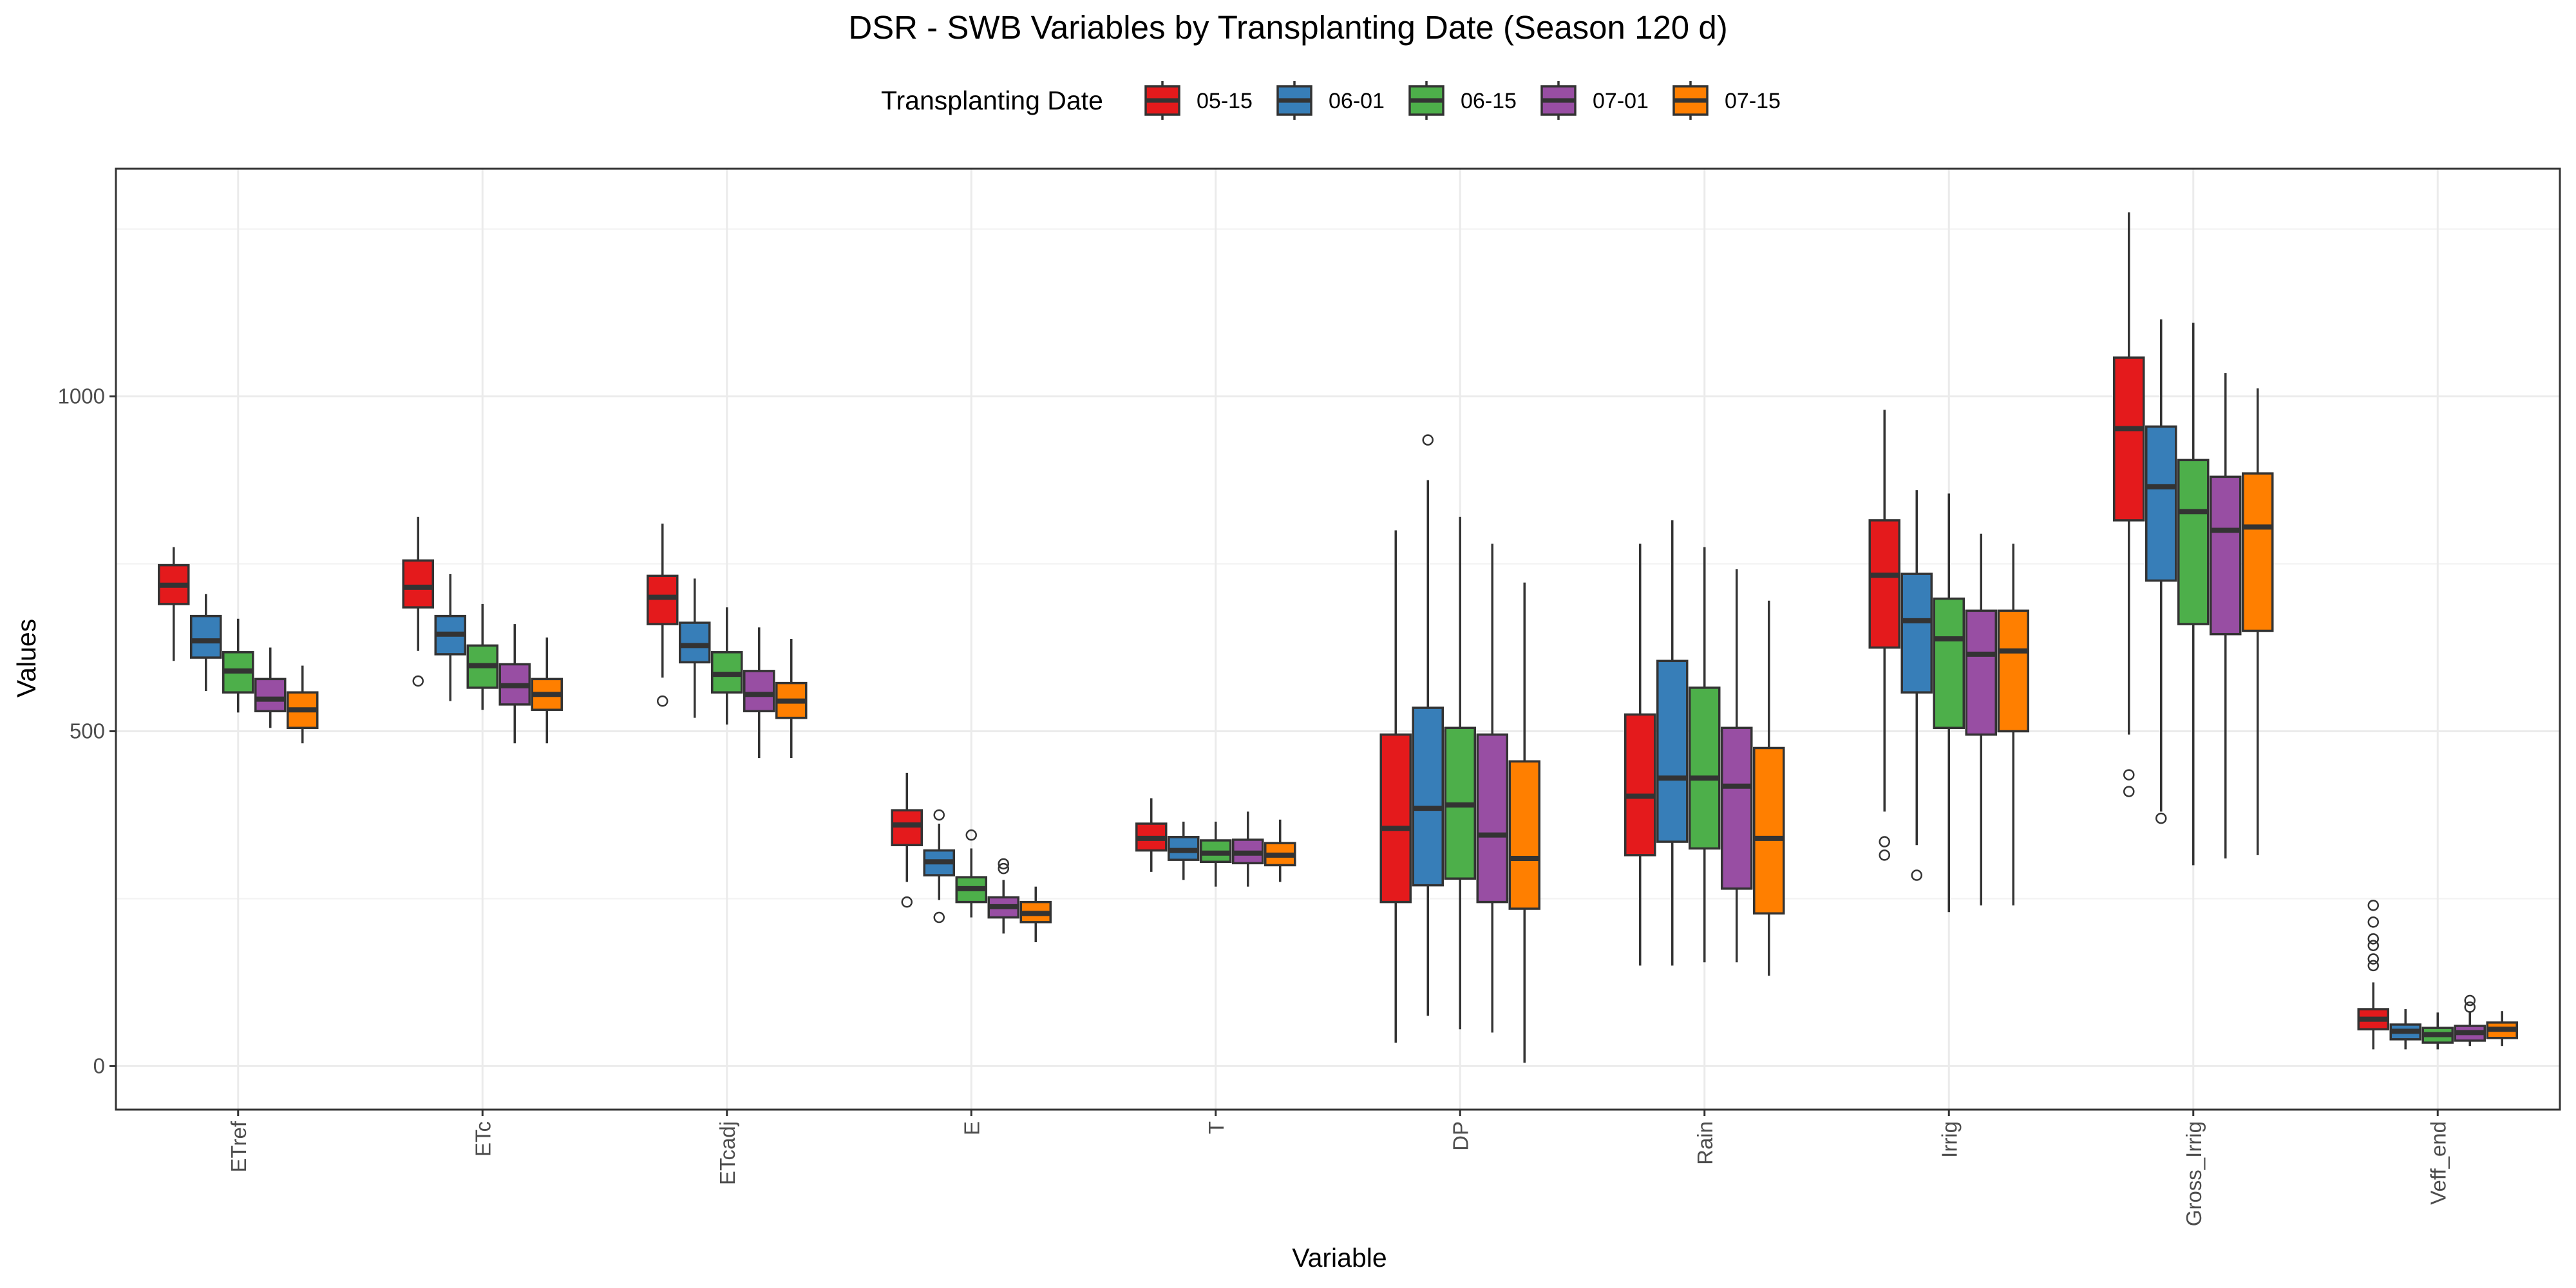  I want to click on x-tick-label: DP, so click(1460, 1136).